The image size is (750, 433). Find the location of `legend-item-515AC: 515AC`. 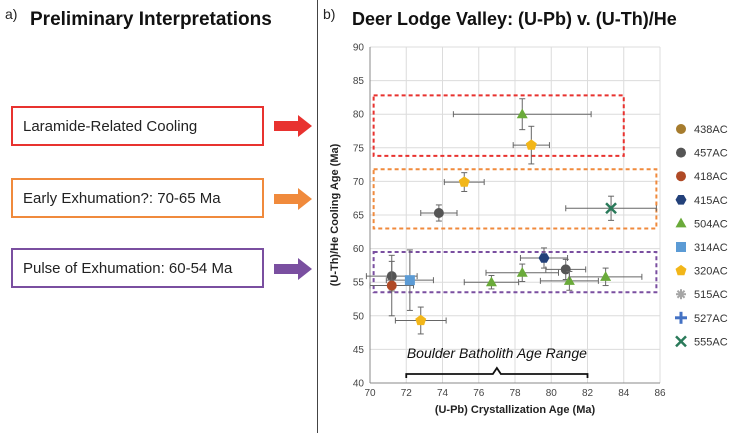

legend-item-515AC: 515AC is located at coordinates (702, 295).